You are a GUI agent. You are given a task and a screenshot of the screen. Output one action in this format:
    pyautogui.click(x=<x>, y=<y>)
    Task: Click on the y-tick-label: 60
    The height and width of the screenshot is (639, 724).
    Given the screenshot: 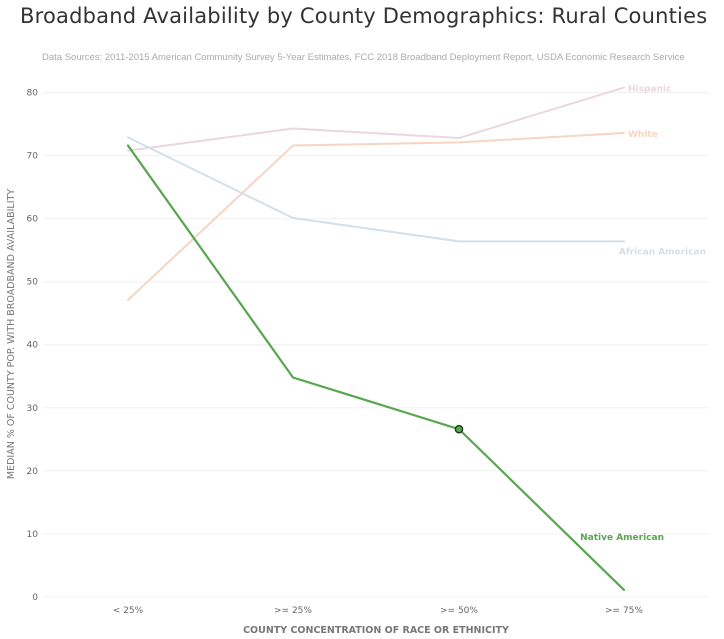 What is the action you would take?
    pyautogui.click(x=33, y=220)
    